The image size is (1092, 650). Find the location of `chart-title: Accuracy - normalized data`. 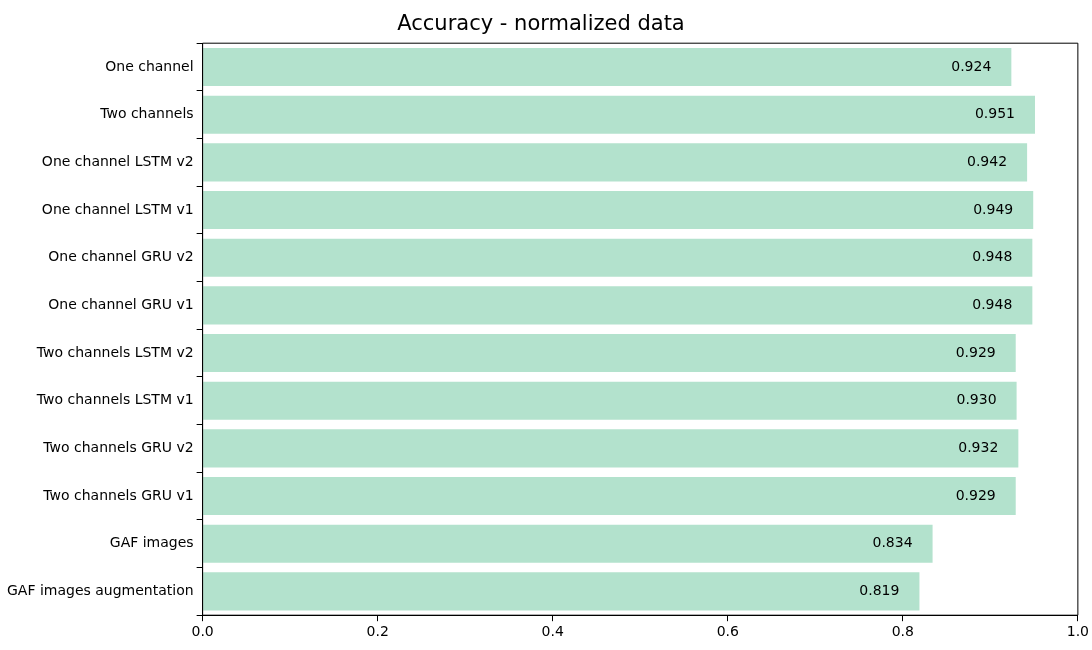

chart-title: Accuracy - normalized data is located at coordinates (541, 23).